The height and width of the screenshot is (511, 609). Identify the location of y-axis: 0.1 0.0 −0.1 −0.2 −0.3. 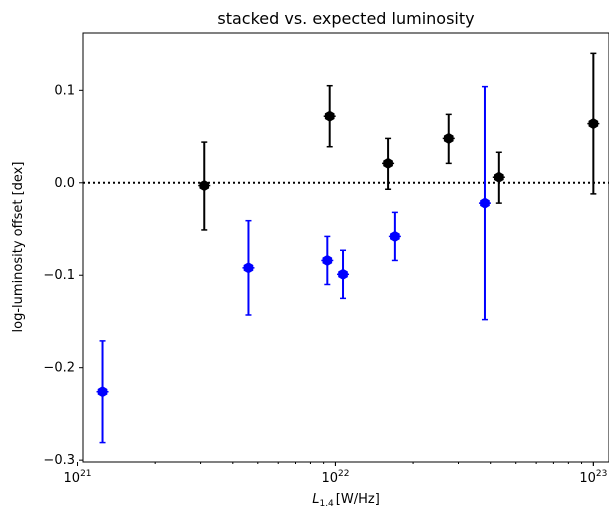
(63, 275).